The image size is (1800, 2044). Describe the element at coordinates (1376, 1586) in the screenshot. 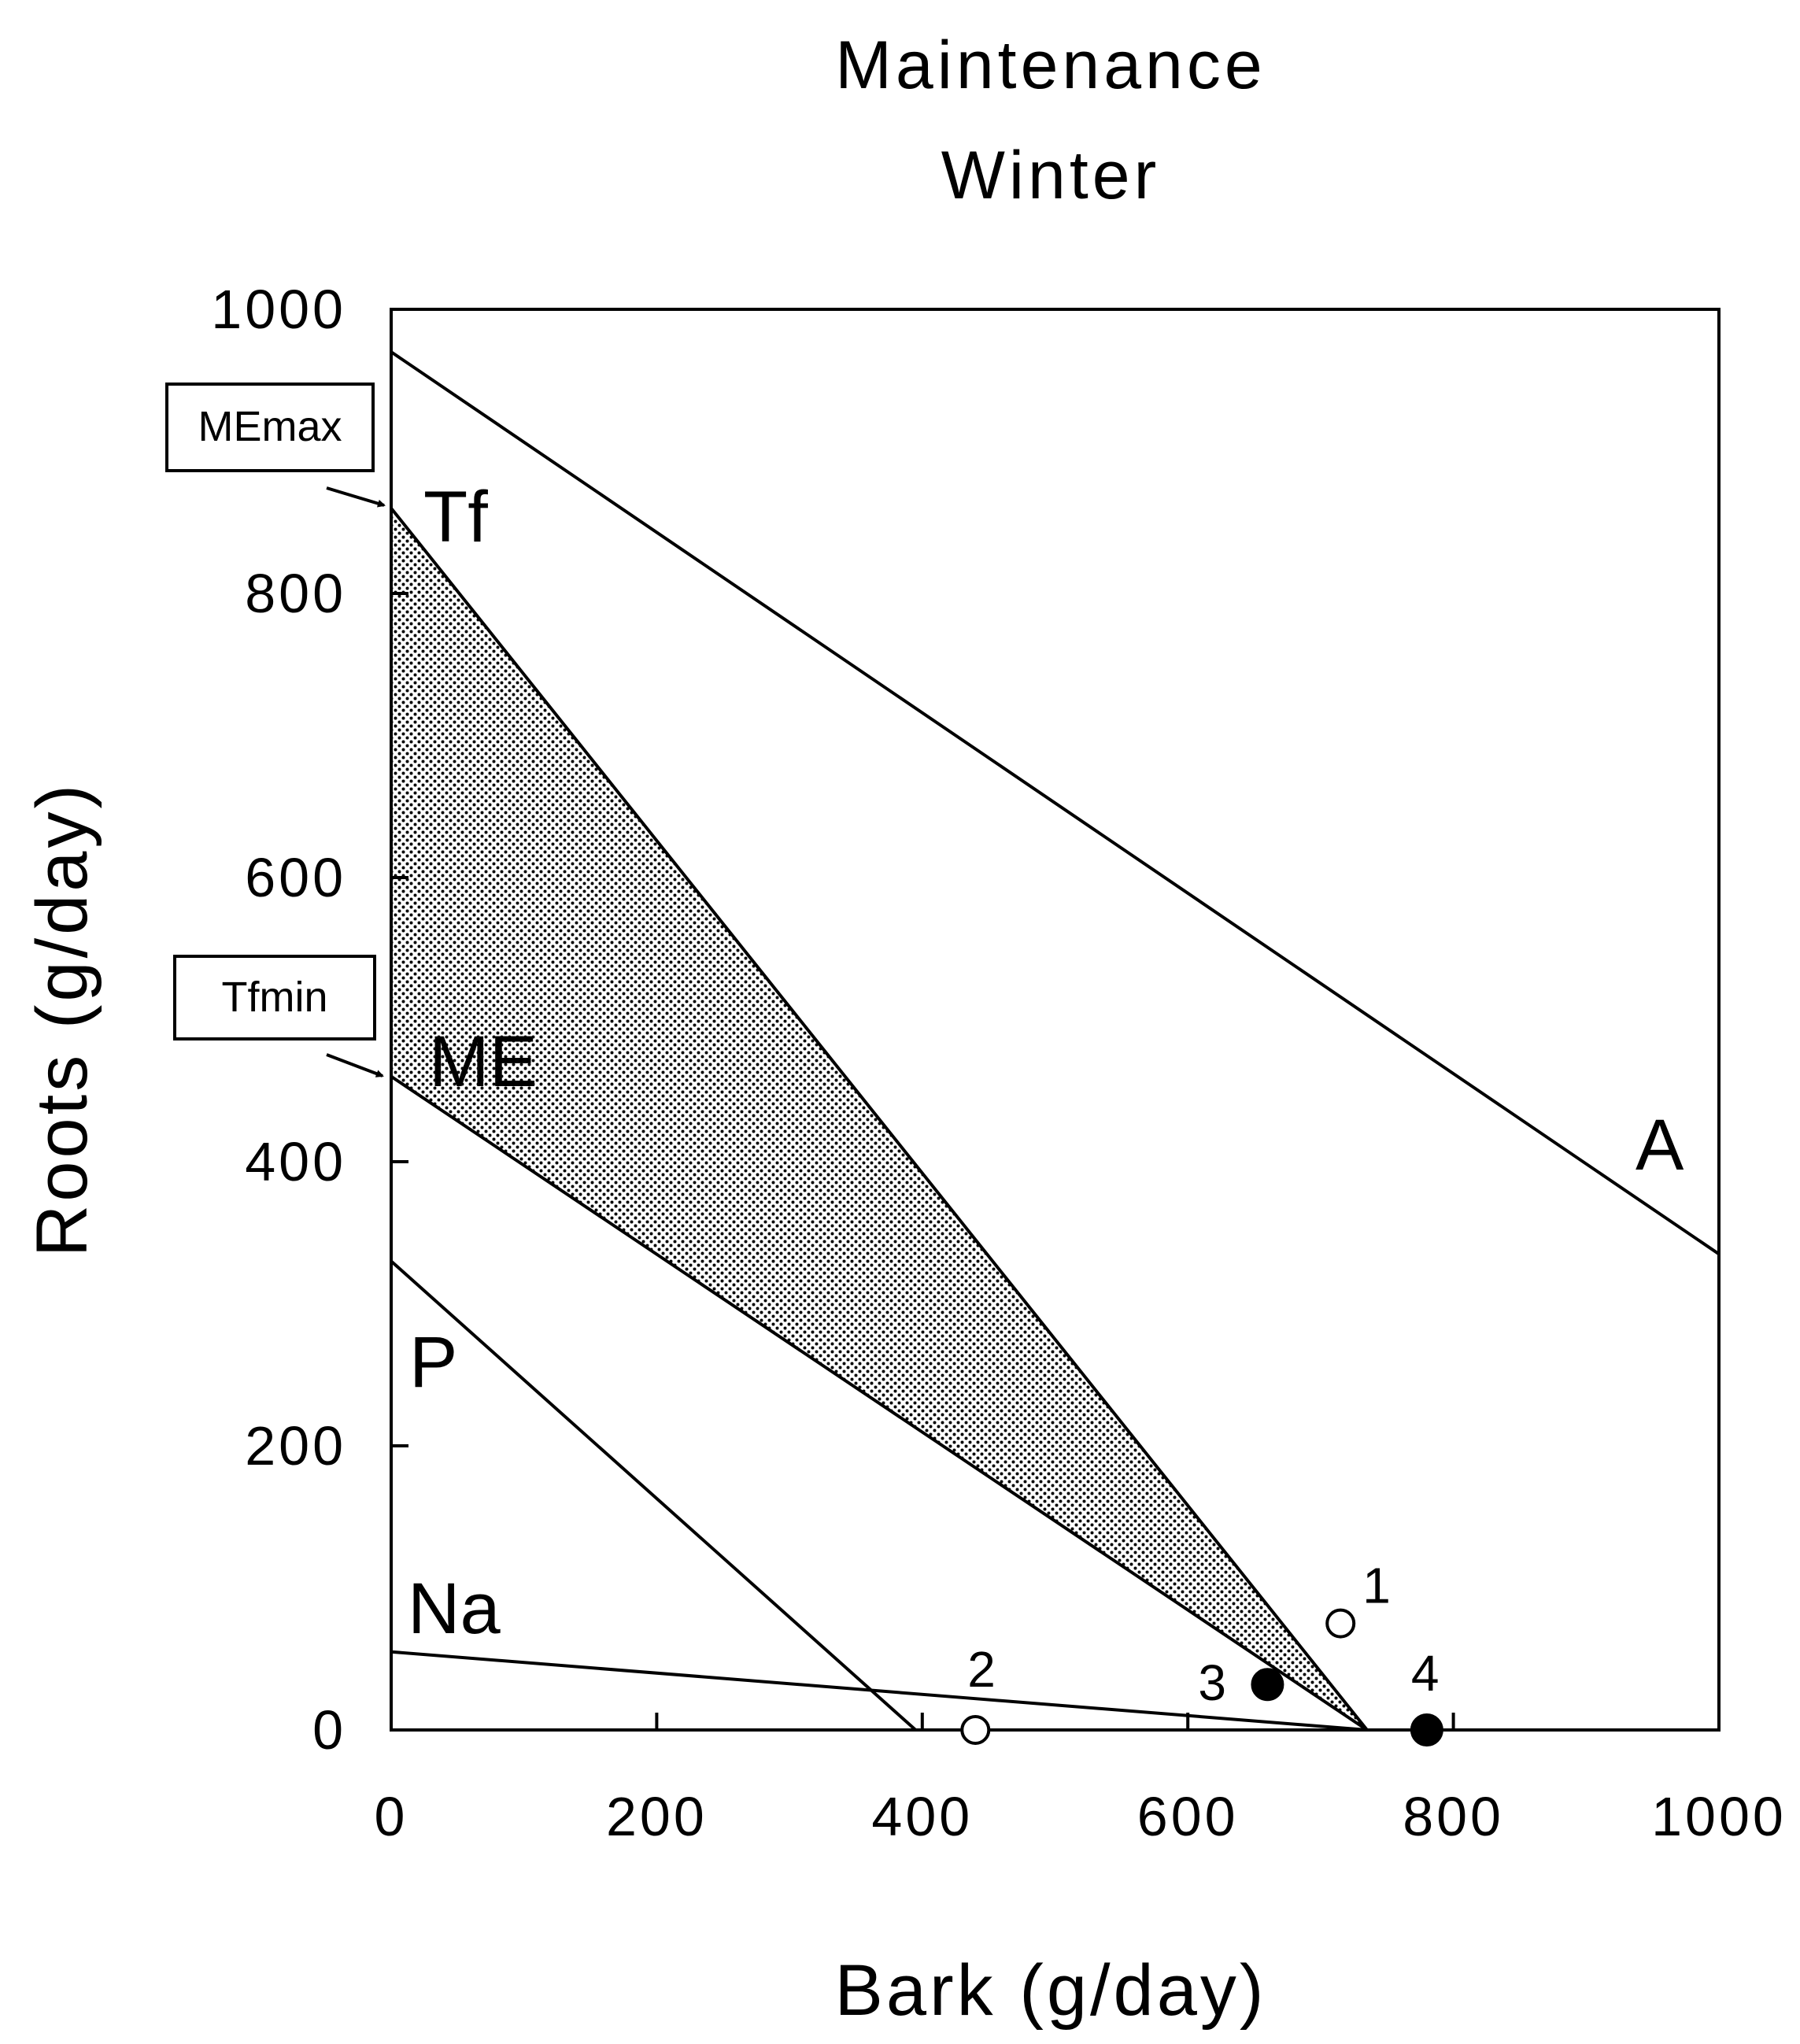

I see `data-point-label-1: 1` at that location.